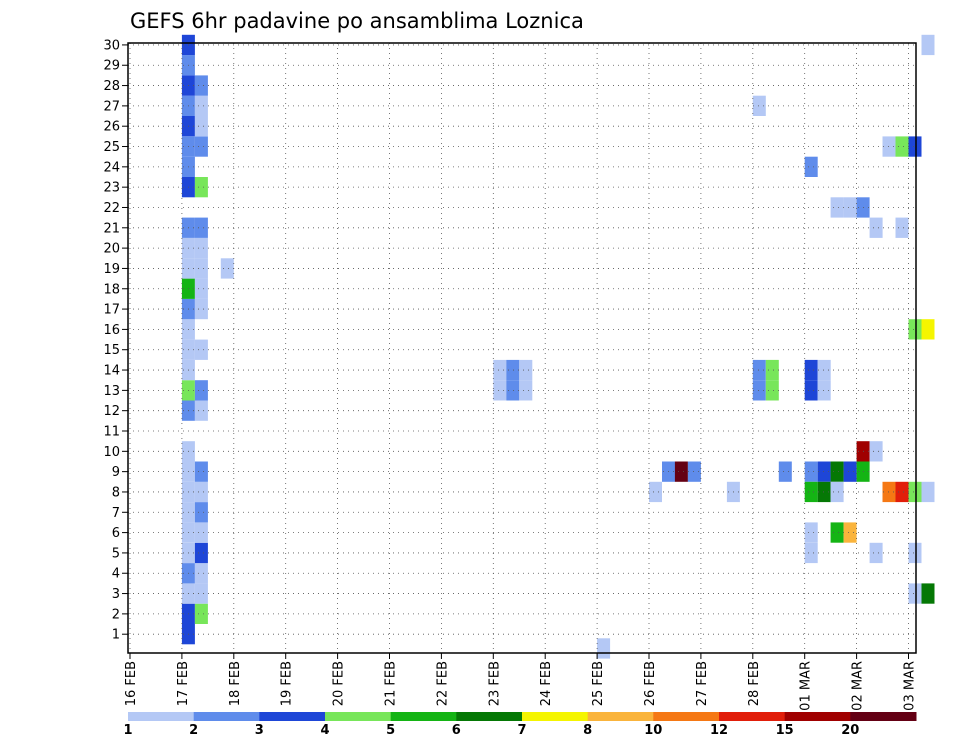 Image resolution: width=960 pixels, height=742 pixels. I want to click on y-tick-label: 4, so click(116, 574).